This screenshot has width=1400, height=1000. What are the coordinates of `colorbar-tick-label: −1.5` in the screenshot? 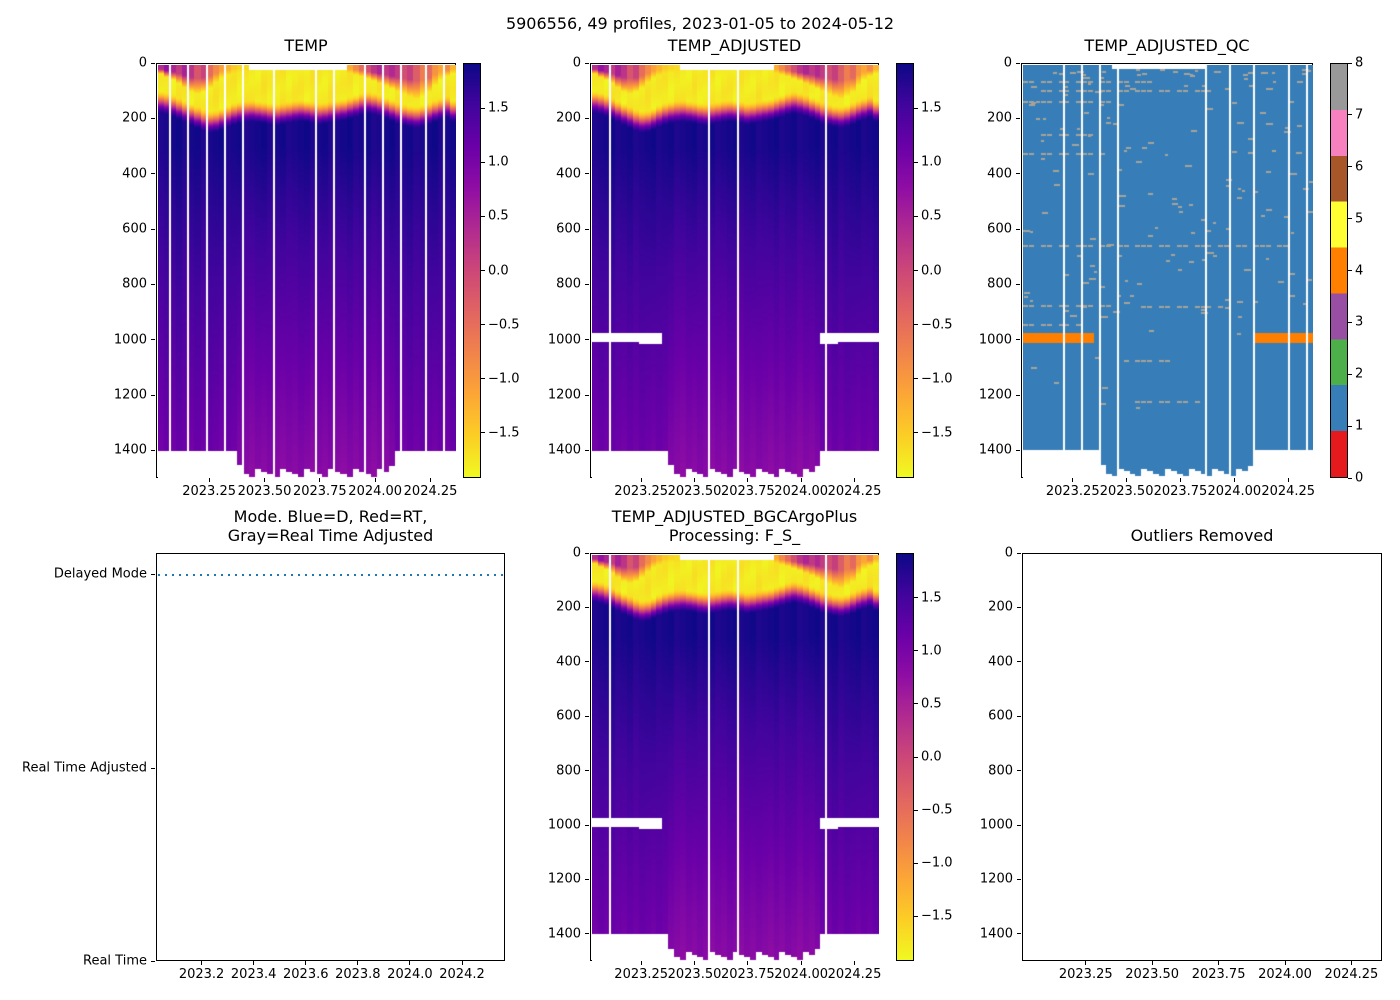 It's located at (937, 433).